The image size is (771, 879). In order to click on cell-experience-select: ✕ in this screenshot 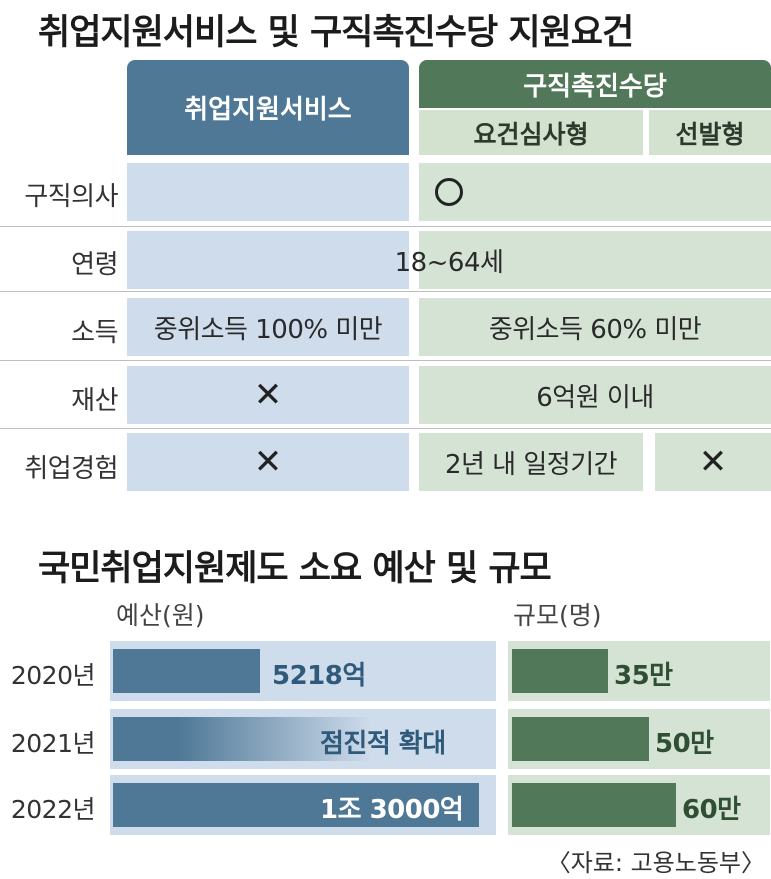, I will do `click(713, 462)`.